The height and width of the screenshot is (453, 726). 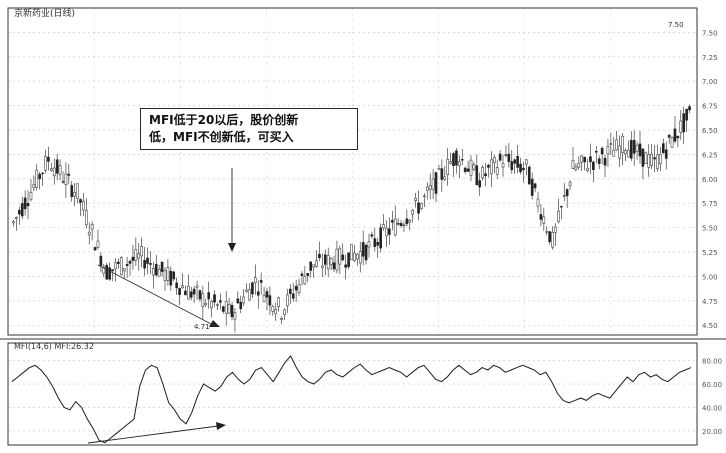 I want to click on annotation-line-1: MFI低于20以后，股价创新, so click(x=224, y=120).